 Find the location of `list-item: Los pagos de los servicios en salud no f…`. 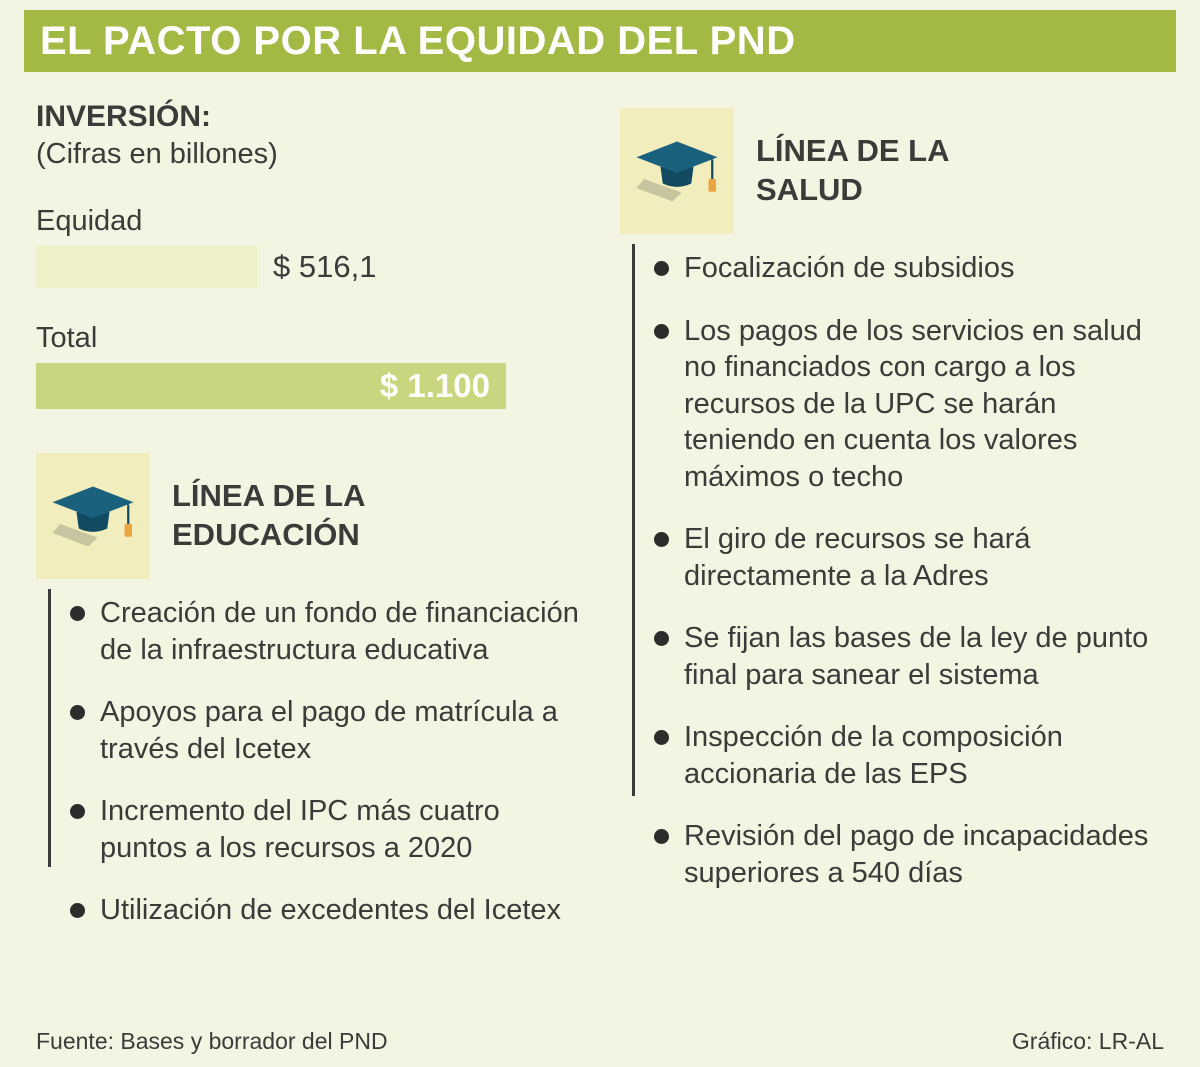

list-item: Los pagos de los servicios en salud no f… is located at coordinates (913, 404).